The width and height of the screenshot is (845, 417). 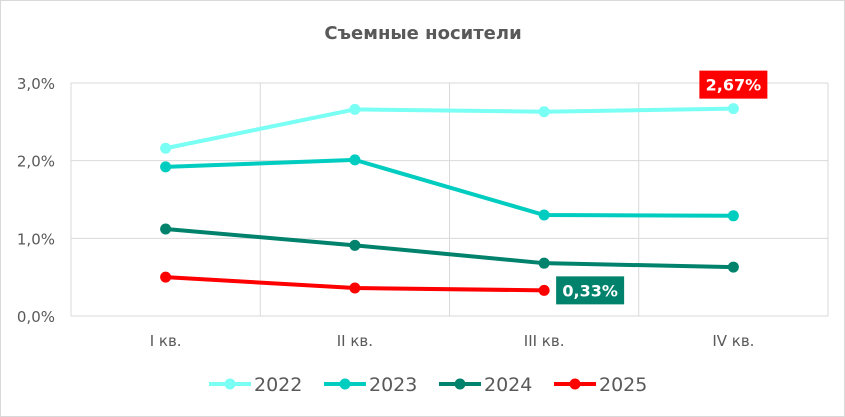 What do you see at coordinates (278, 385) in the screenshot?
I see `svg-text: 2022` at bounding box center [278, 385].